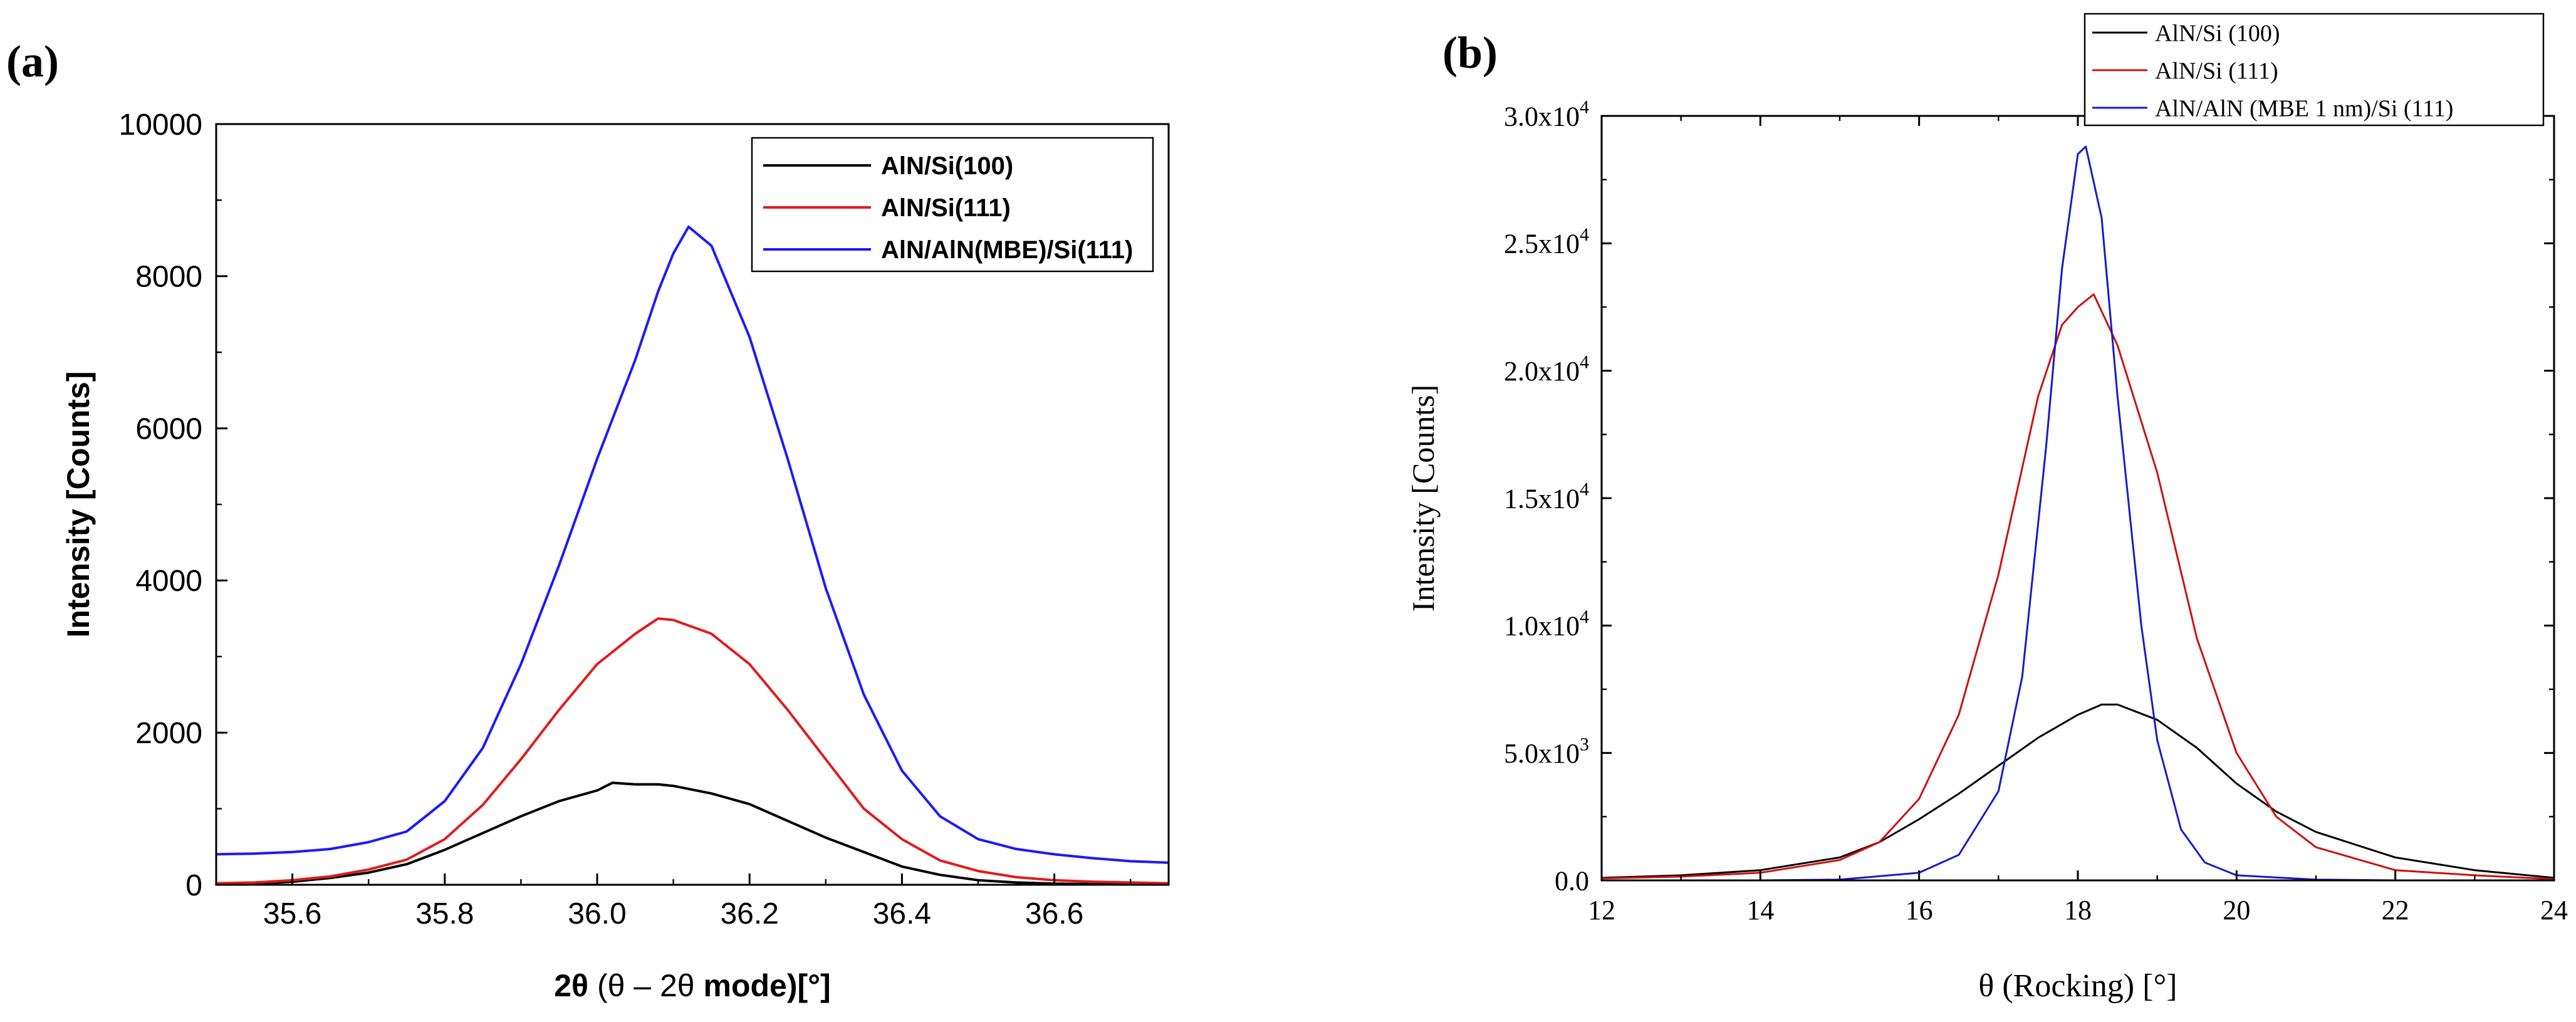  Describe the element at coordinates (169, 429) in the screenshot. I see `y-tick-label: 6000` at that location.